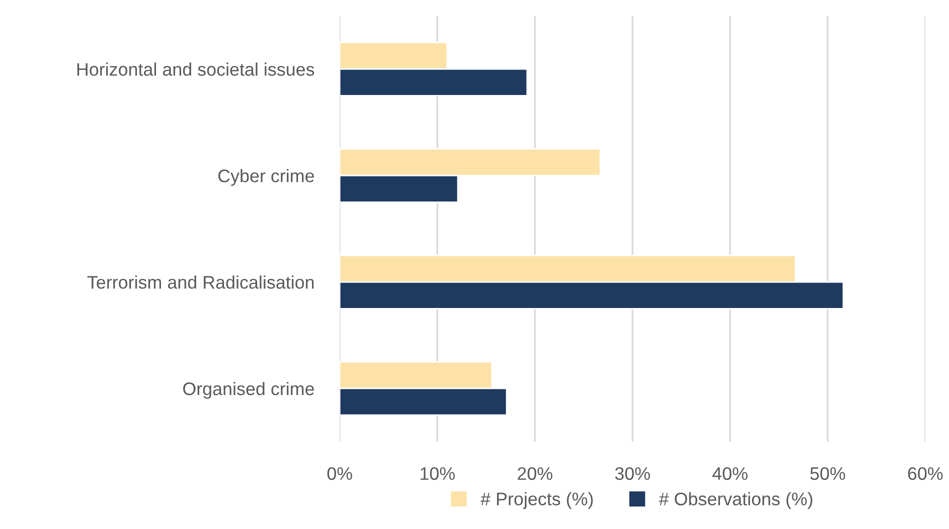 This screenshot has width=949, height=529. What do you see at coordinates (535, 473) in the screenshot?
I see `x-tick-label: 20%` at bounding box center [535, 473].